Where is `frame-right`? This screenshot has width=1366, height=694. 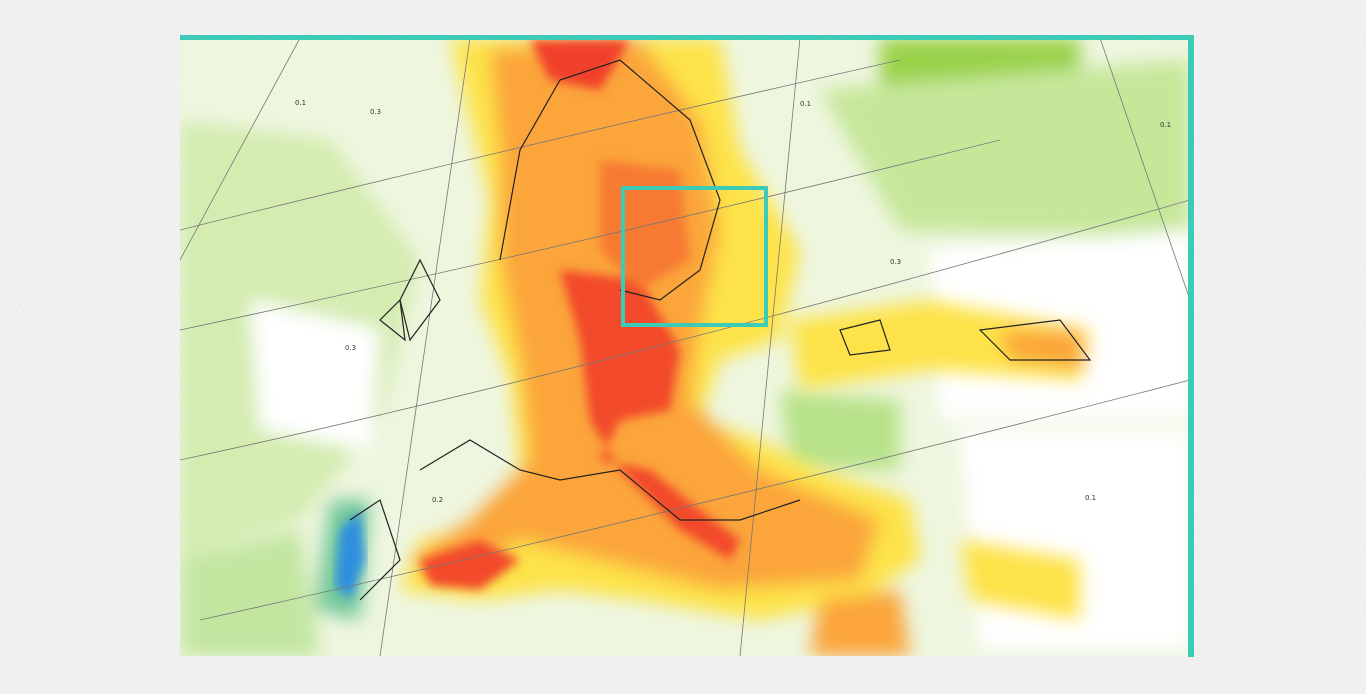
frame-right is located at coordinates (1191, 346).